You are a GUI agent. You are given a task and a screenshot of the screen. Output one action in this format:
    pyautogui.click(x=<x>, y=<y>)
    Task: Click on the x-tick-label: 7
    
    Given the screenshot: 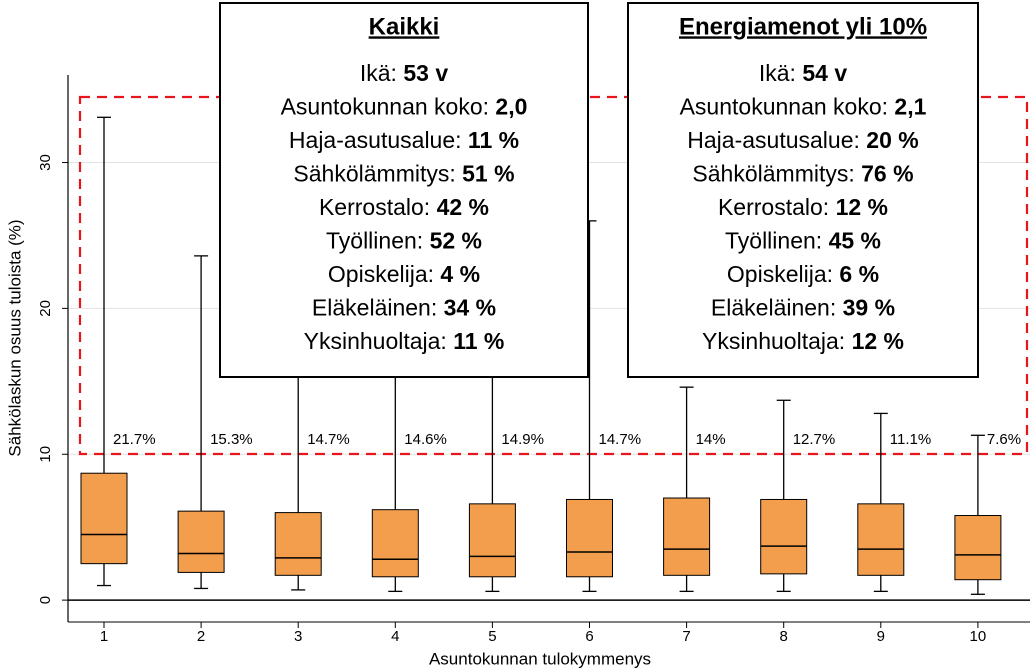 What is the action you would take?
    pyautogui.click(x=686, y=636)
    